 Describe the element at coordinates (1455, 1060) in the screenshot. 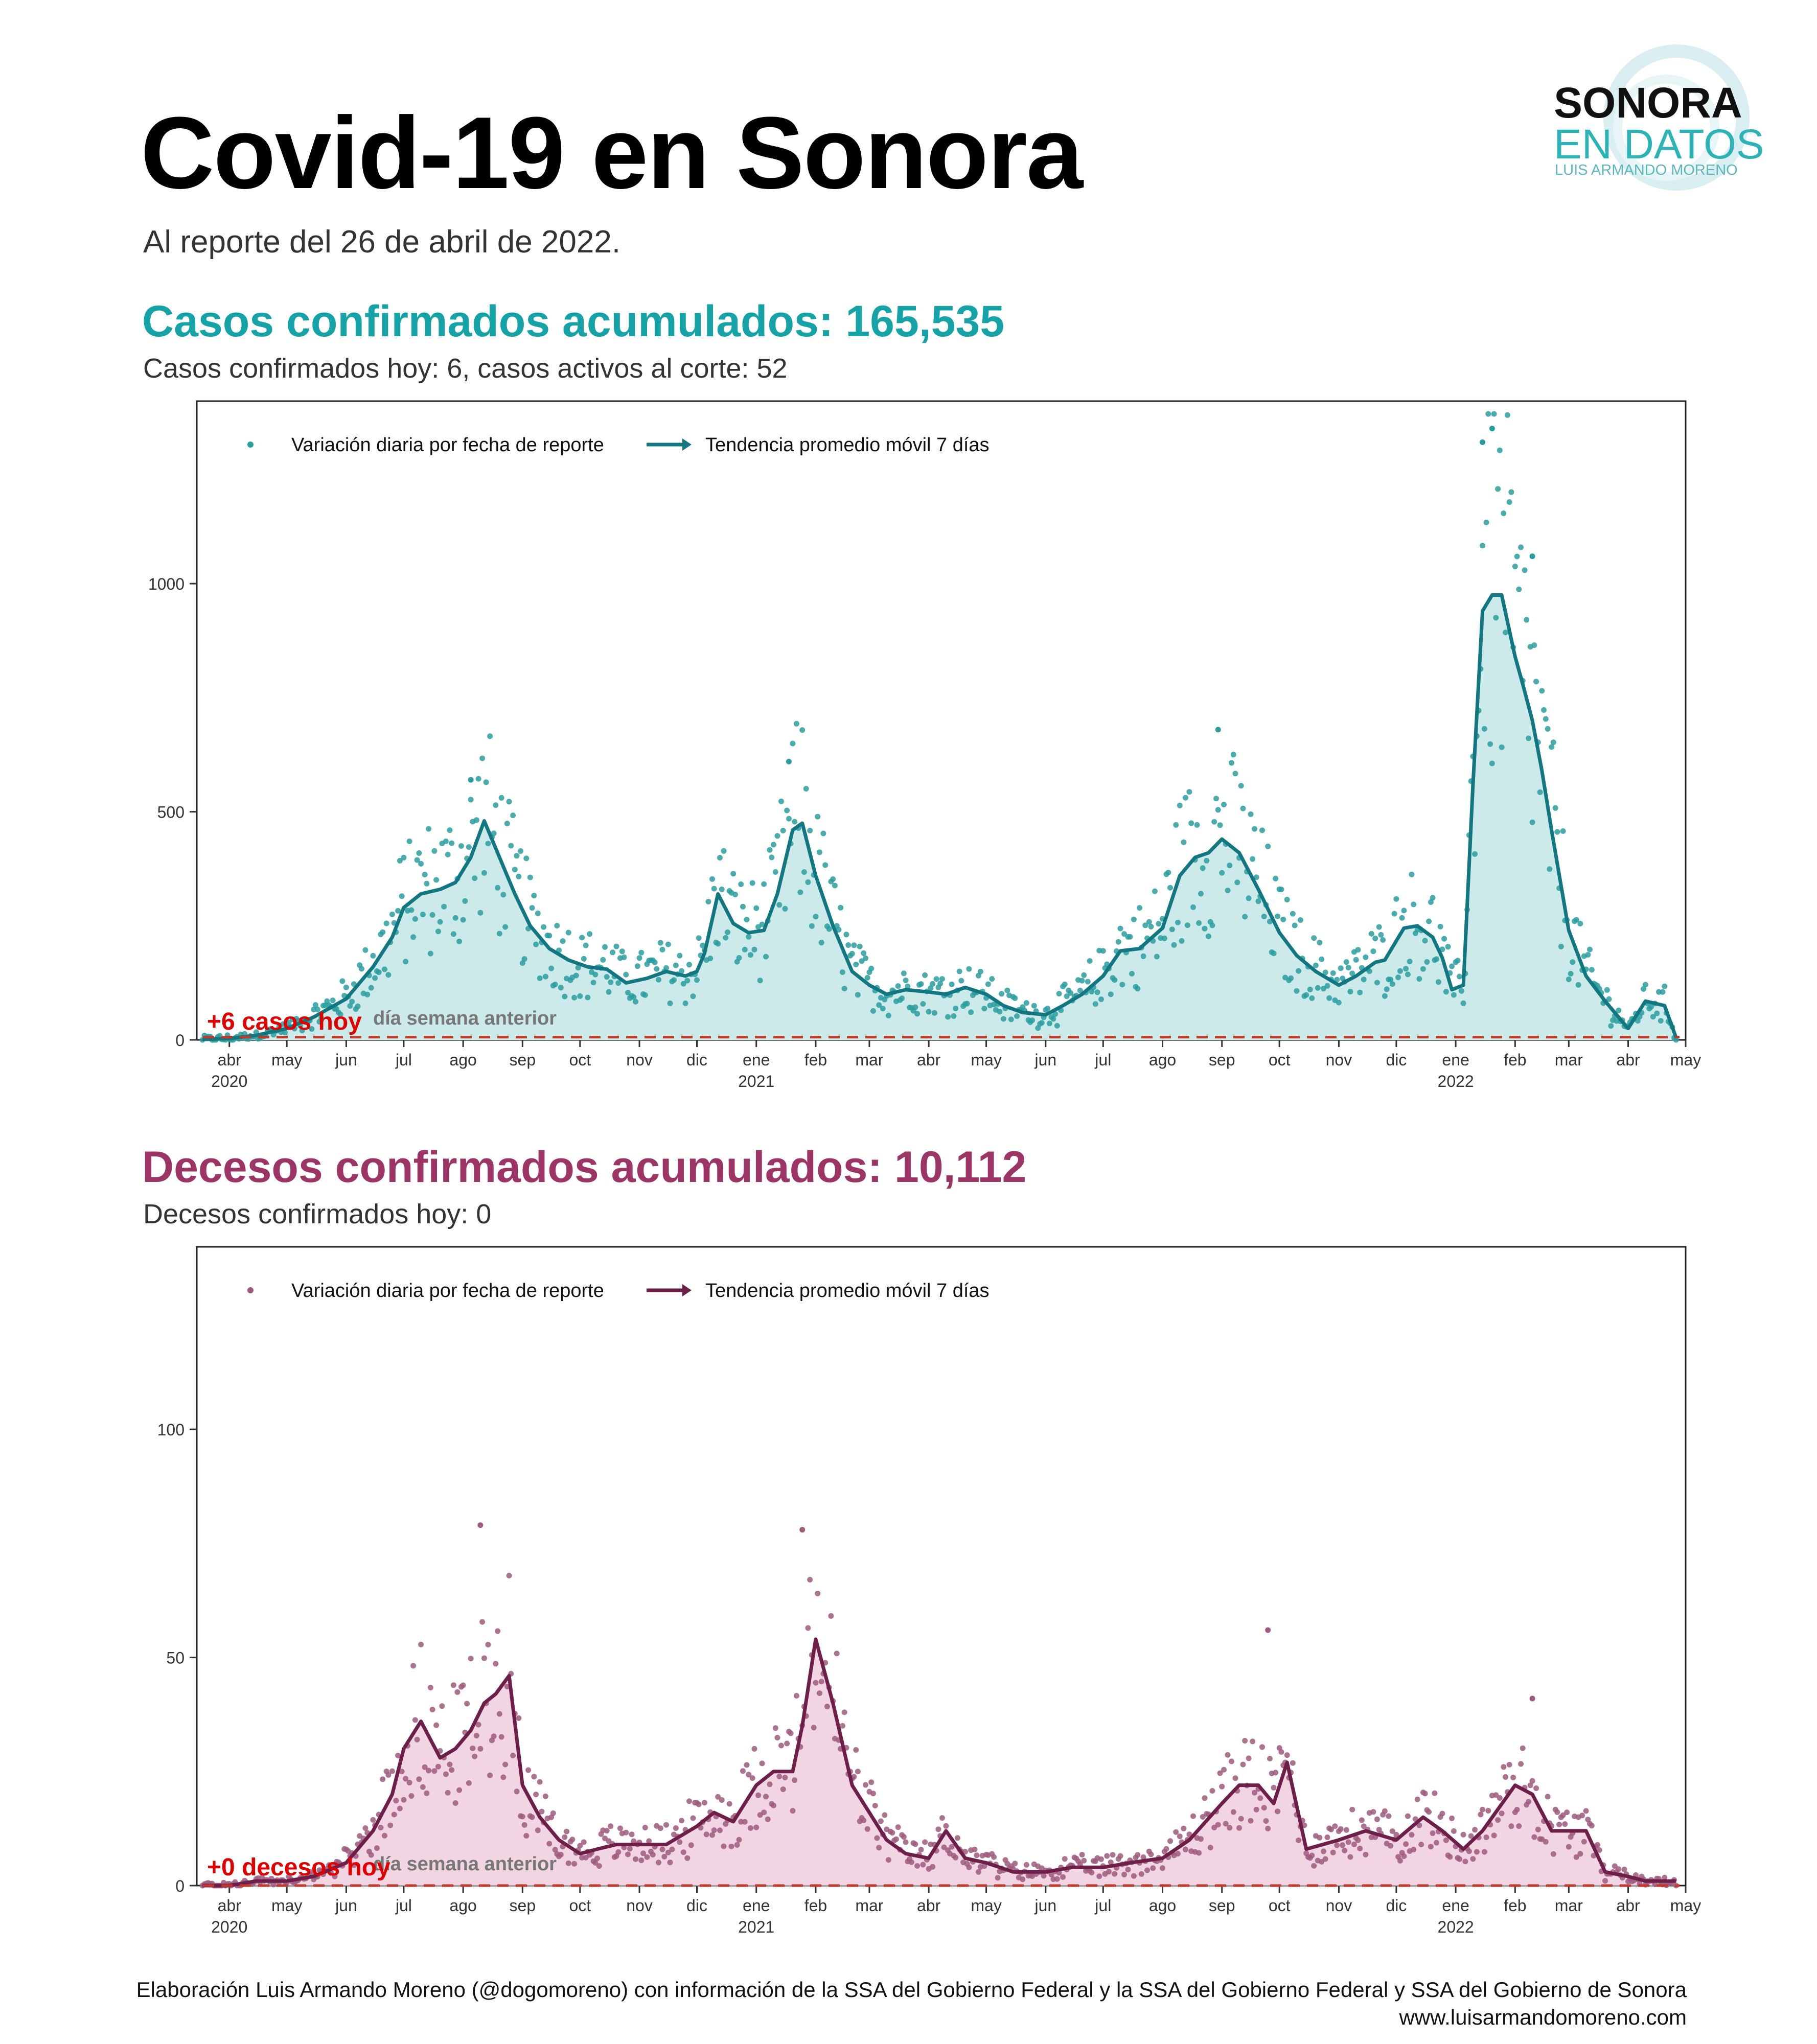

I see `x-tick-label: ene` at that location.